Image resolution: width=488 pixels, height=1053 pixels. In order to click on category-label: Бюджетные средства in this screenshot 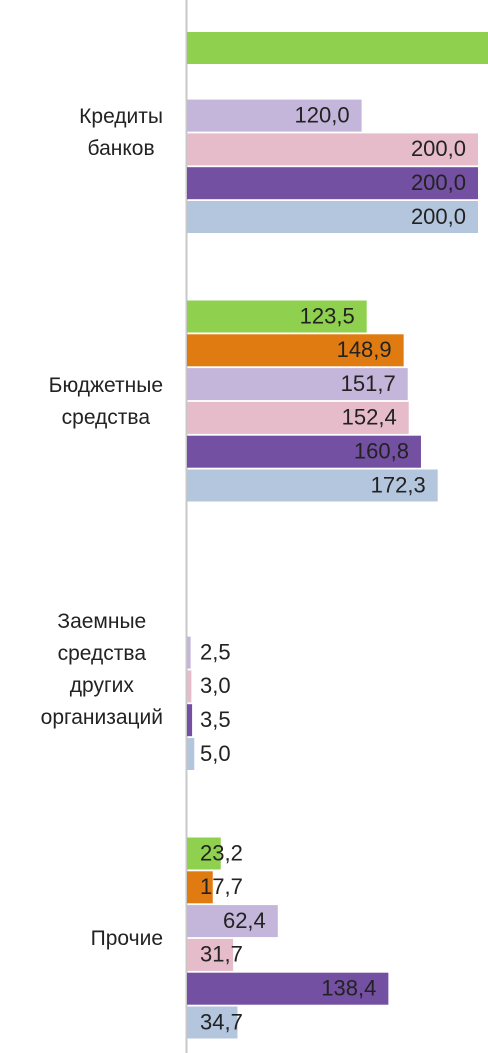, I will do `click(105, 401)`.